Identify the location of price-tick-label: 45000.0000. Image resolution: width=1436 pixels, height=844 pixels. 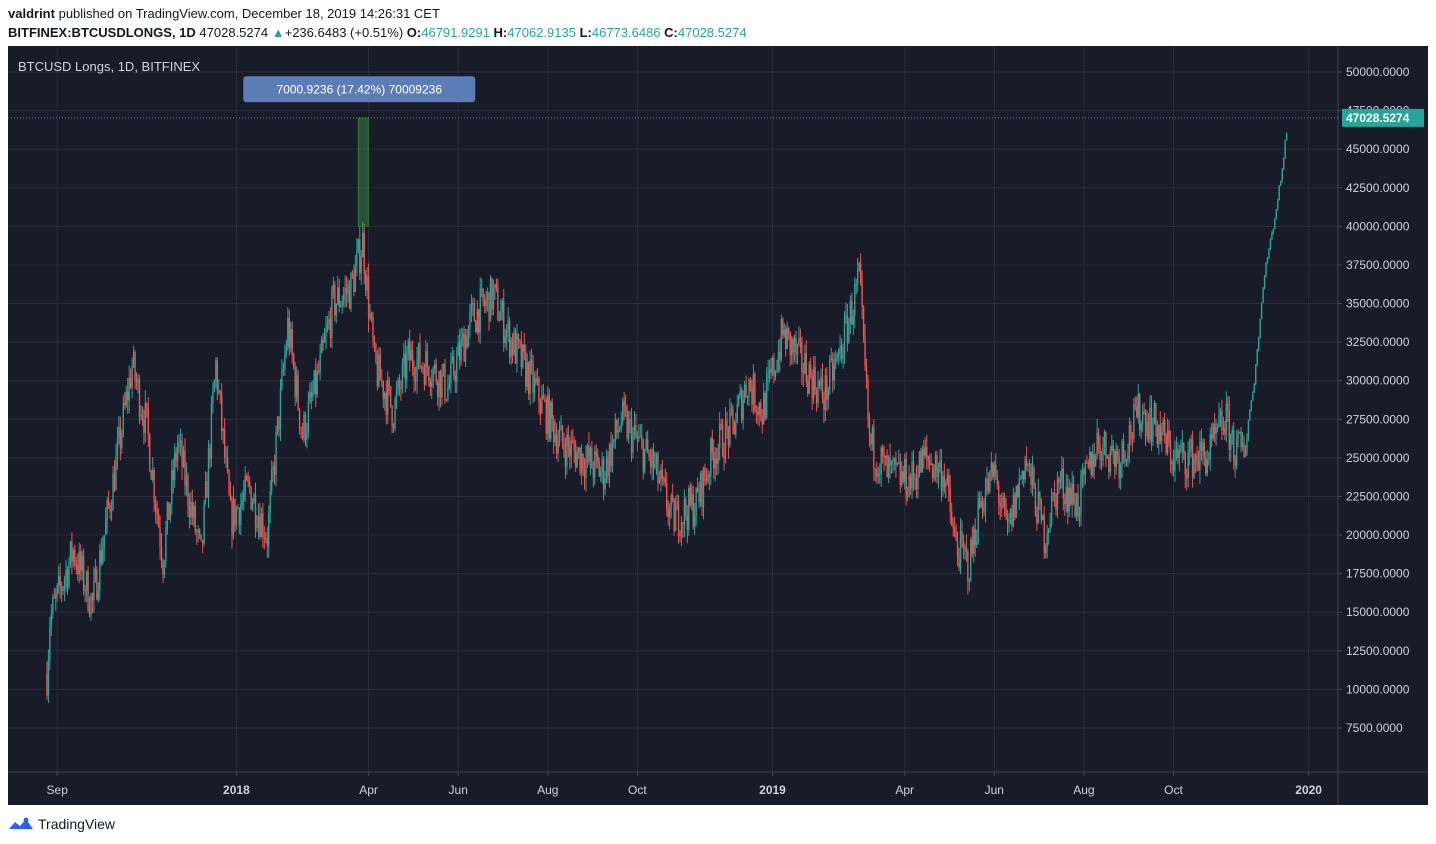
(1378, 149).